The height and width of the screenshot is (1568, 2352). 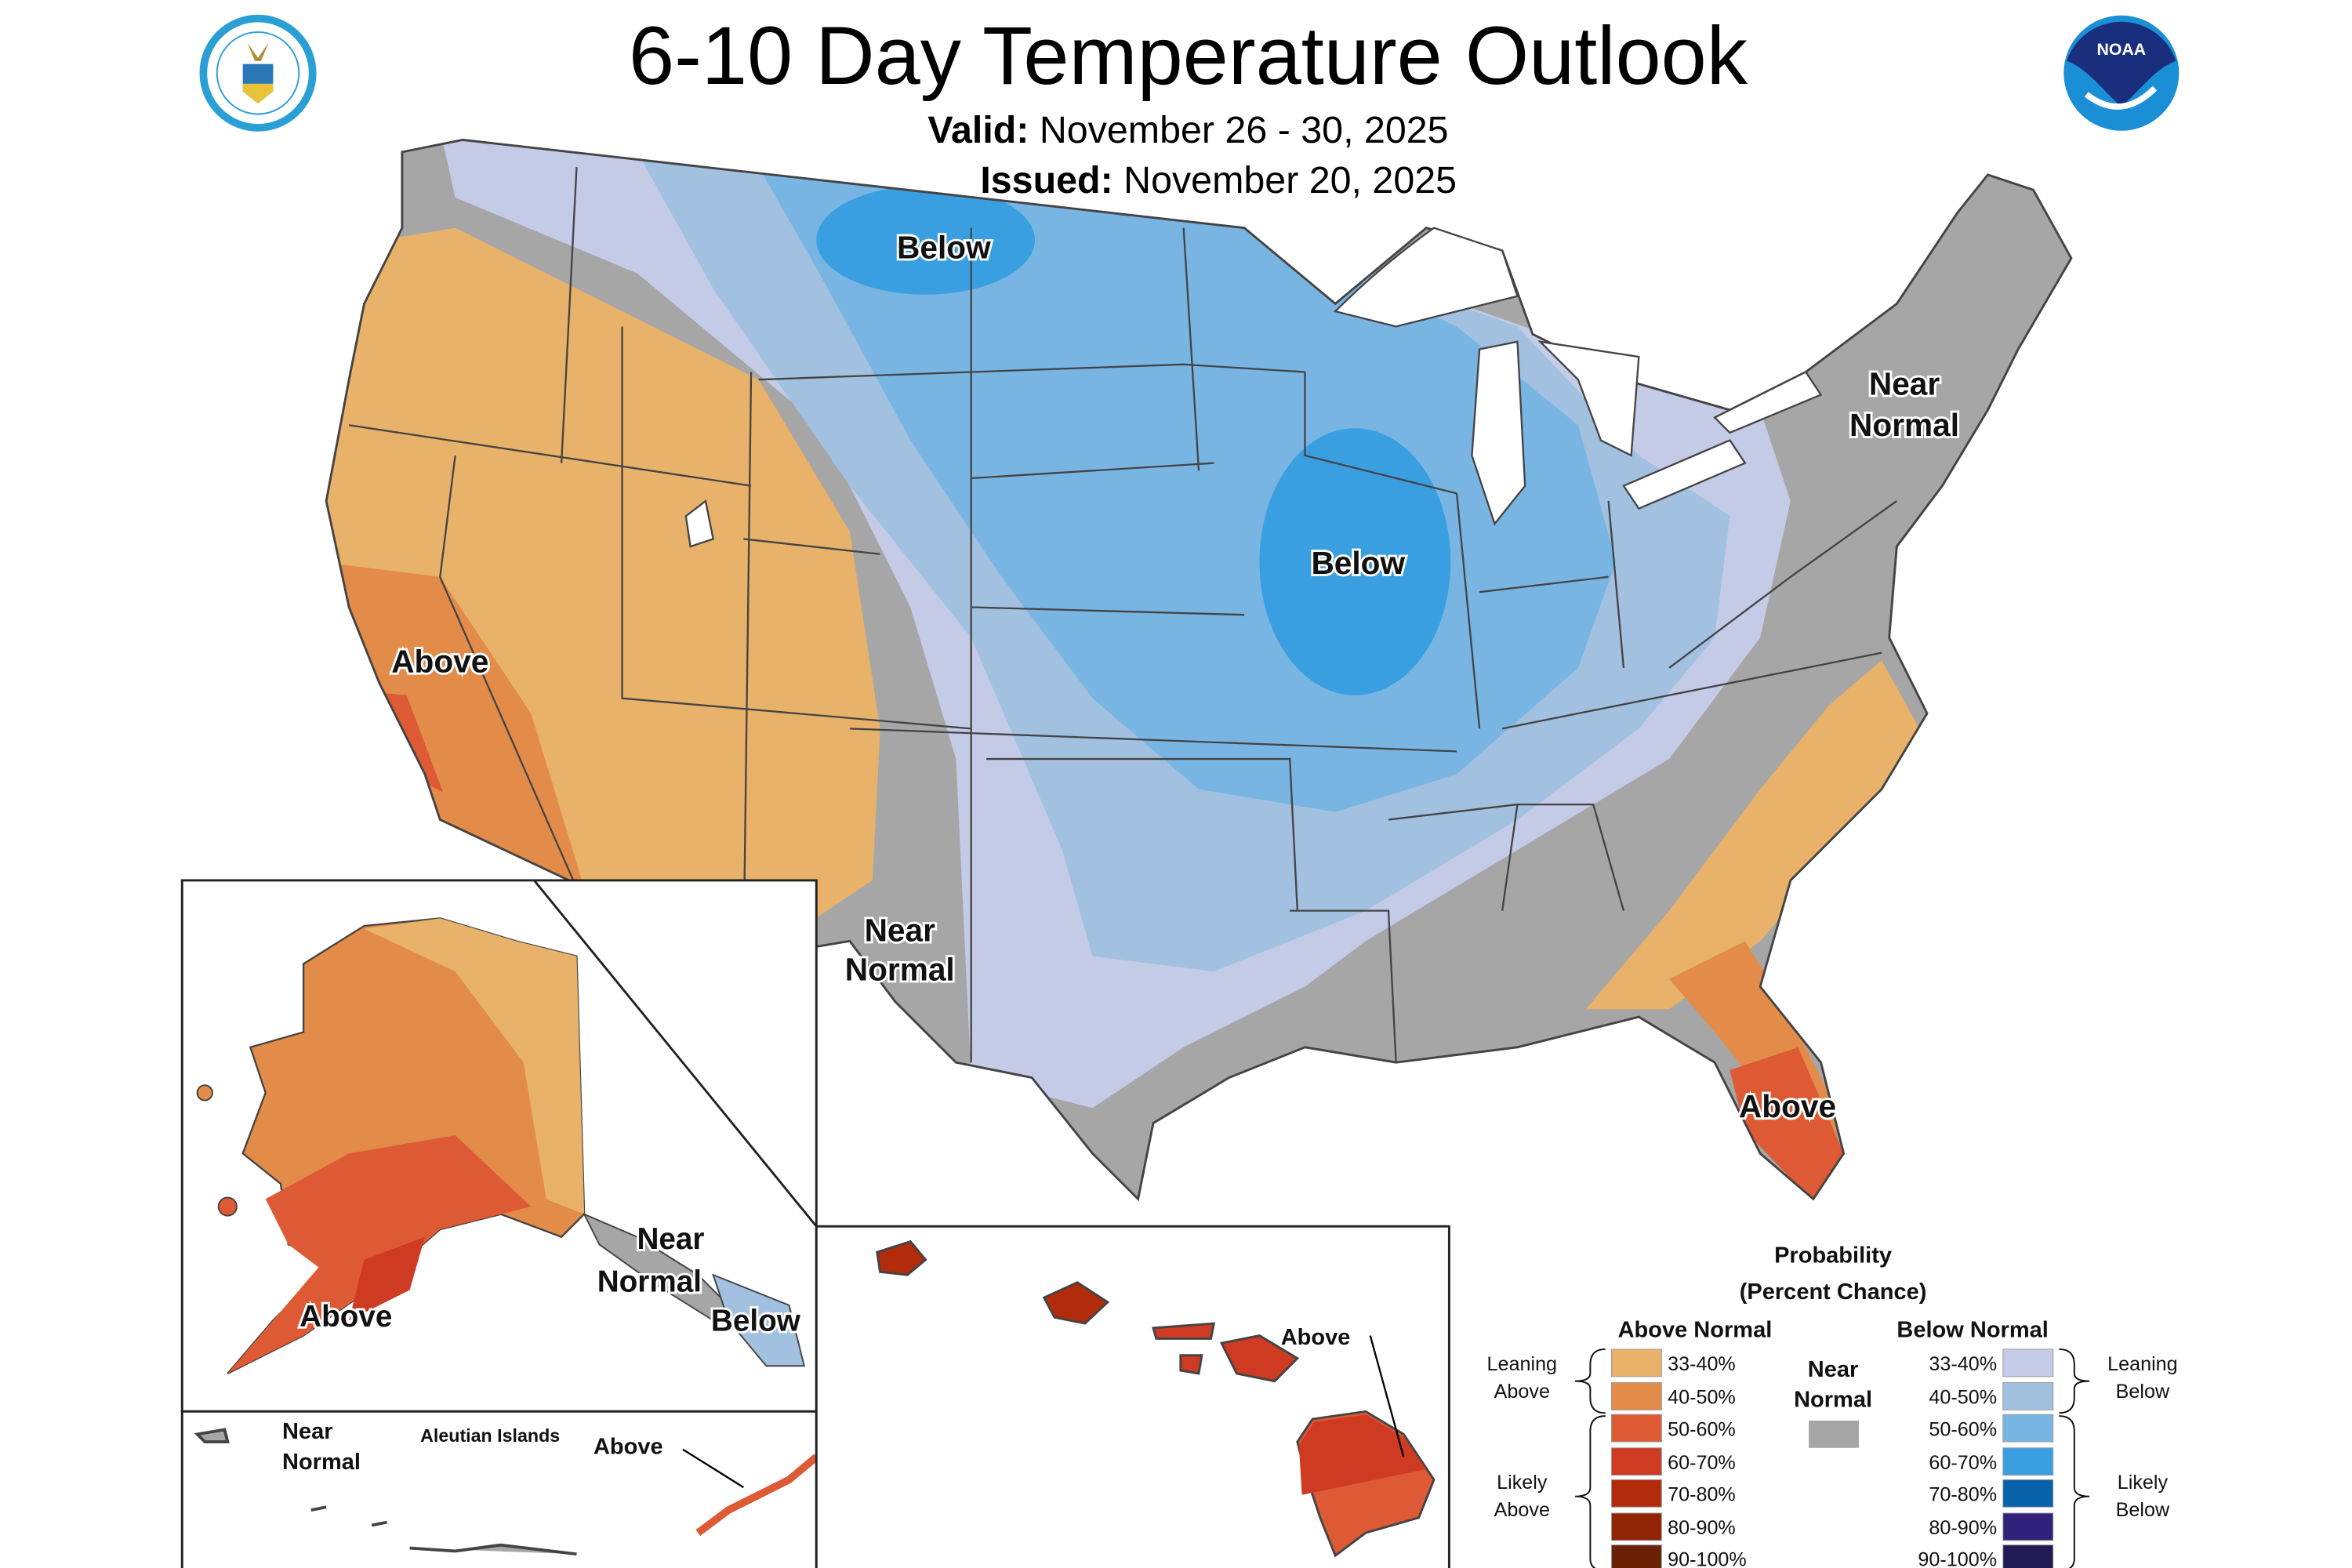 What do you see at coordinates (944, 247) in the screenshot?
I see `label-below-north: Below` at bounding box center [944, 247].